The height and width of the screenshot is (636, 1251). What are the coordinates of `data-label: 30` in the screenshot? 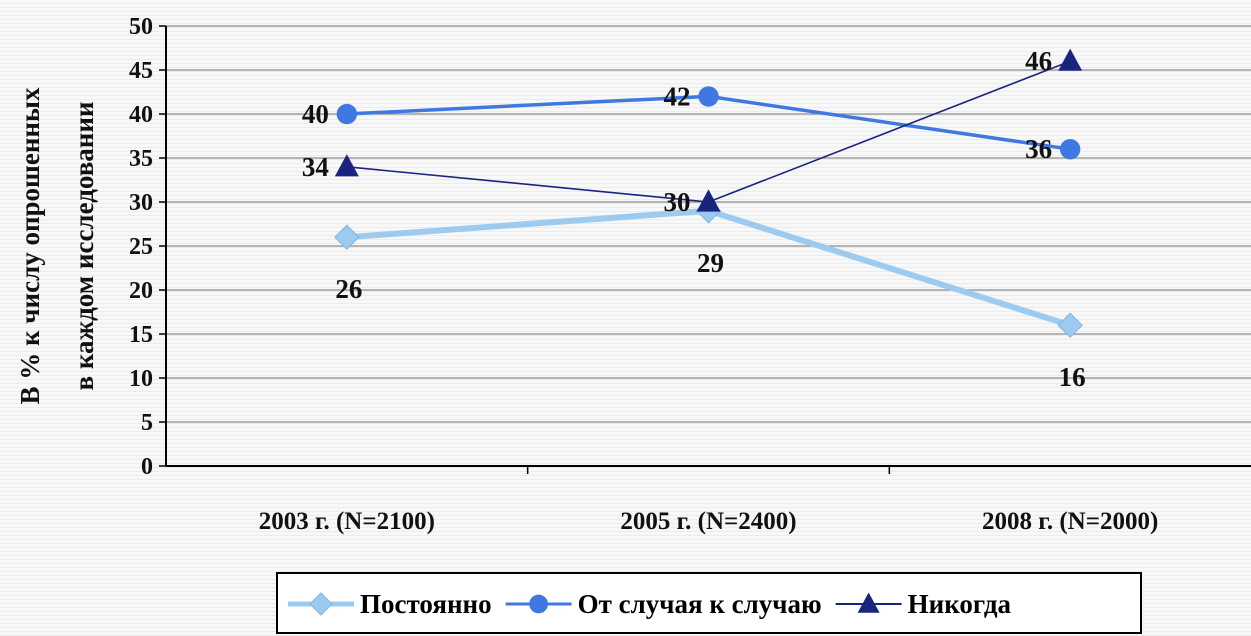 It's located at (677, 202).